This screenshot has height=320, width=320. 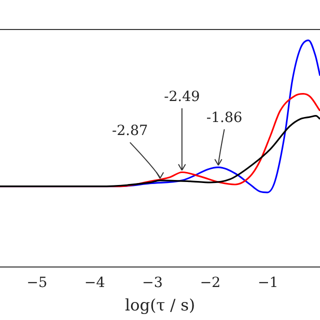 I want to click on annotation: -2.87, so click(x=130, y=131).